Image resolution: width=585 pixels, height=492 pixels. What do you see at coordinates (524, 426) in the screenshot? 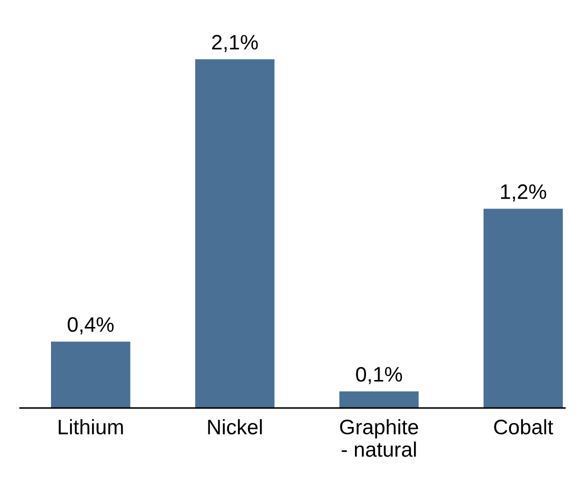
I see `x-tick-label: Cobalt` at bounding box center [524, 426].